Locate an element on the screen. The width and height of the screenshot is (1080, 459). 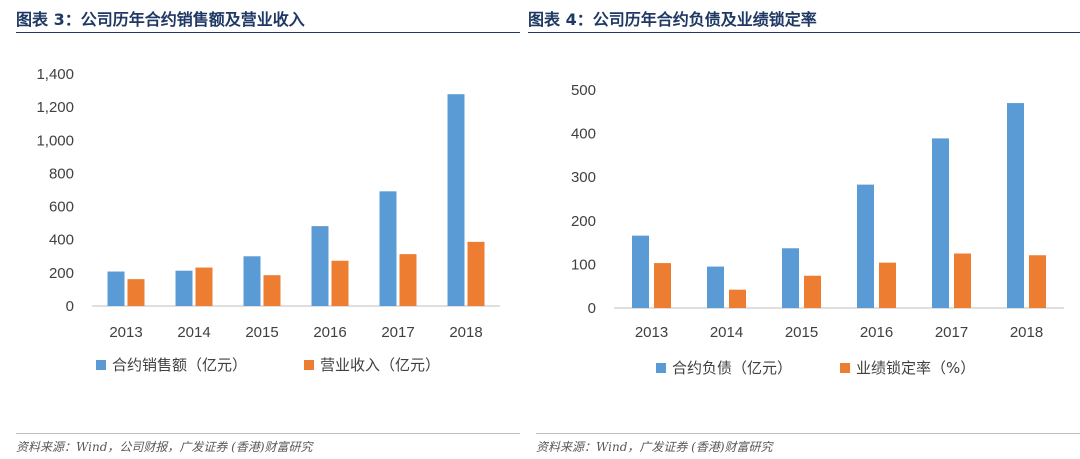
y-tick-label: 500 is located at coordinates (583, 90).